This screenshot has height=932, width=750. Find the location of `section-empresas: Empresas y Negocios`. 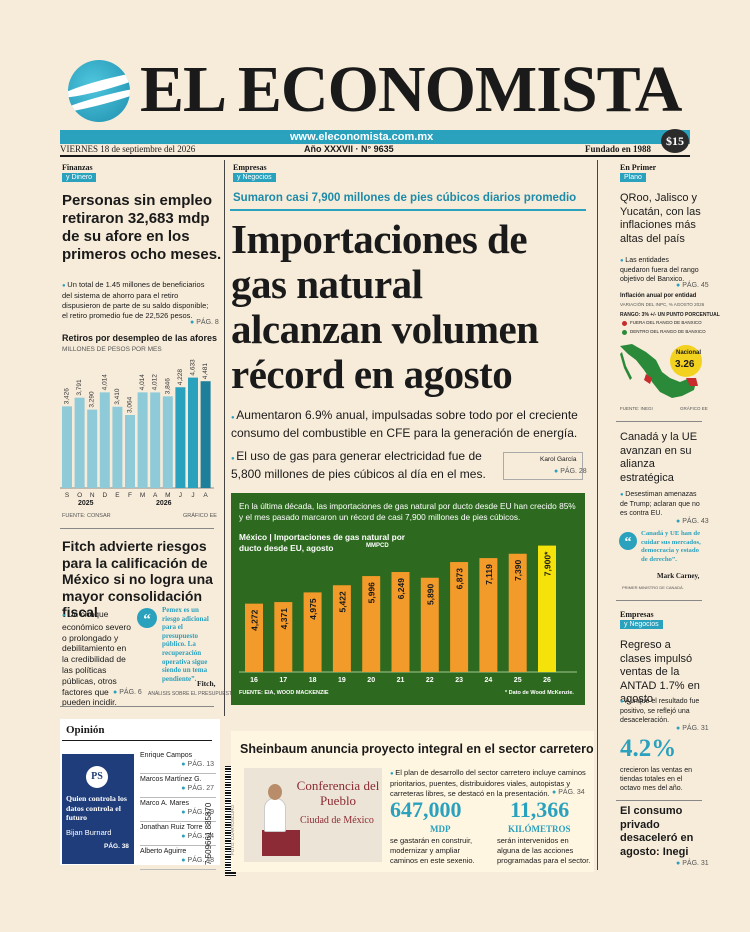

section-empresas: Empresas y Negocios is located at coordinates (254, 172).